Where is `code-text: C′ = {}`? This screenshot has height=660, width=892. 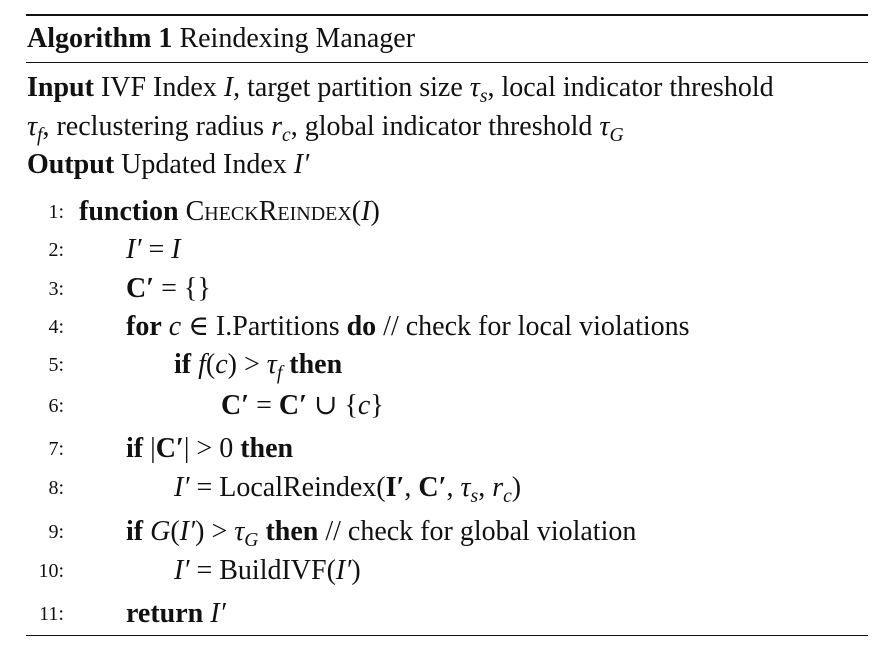 code-text: C′ = {} is located at coordinates (168, 289).